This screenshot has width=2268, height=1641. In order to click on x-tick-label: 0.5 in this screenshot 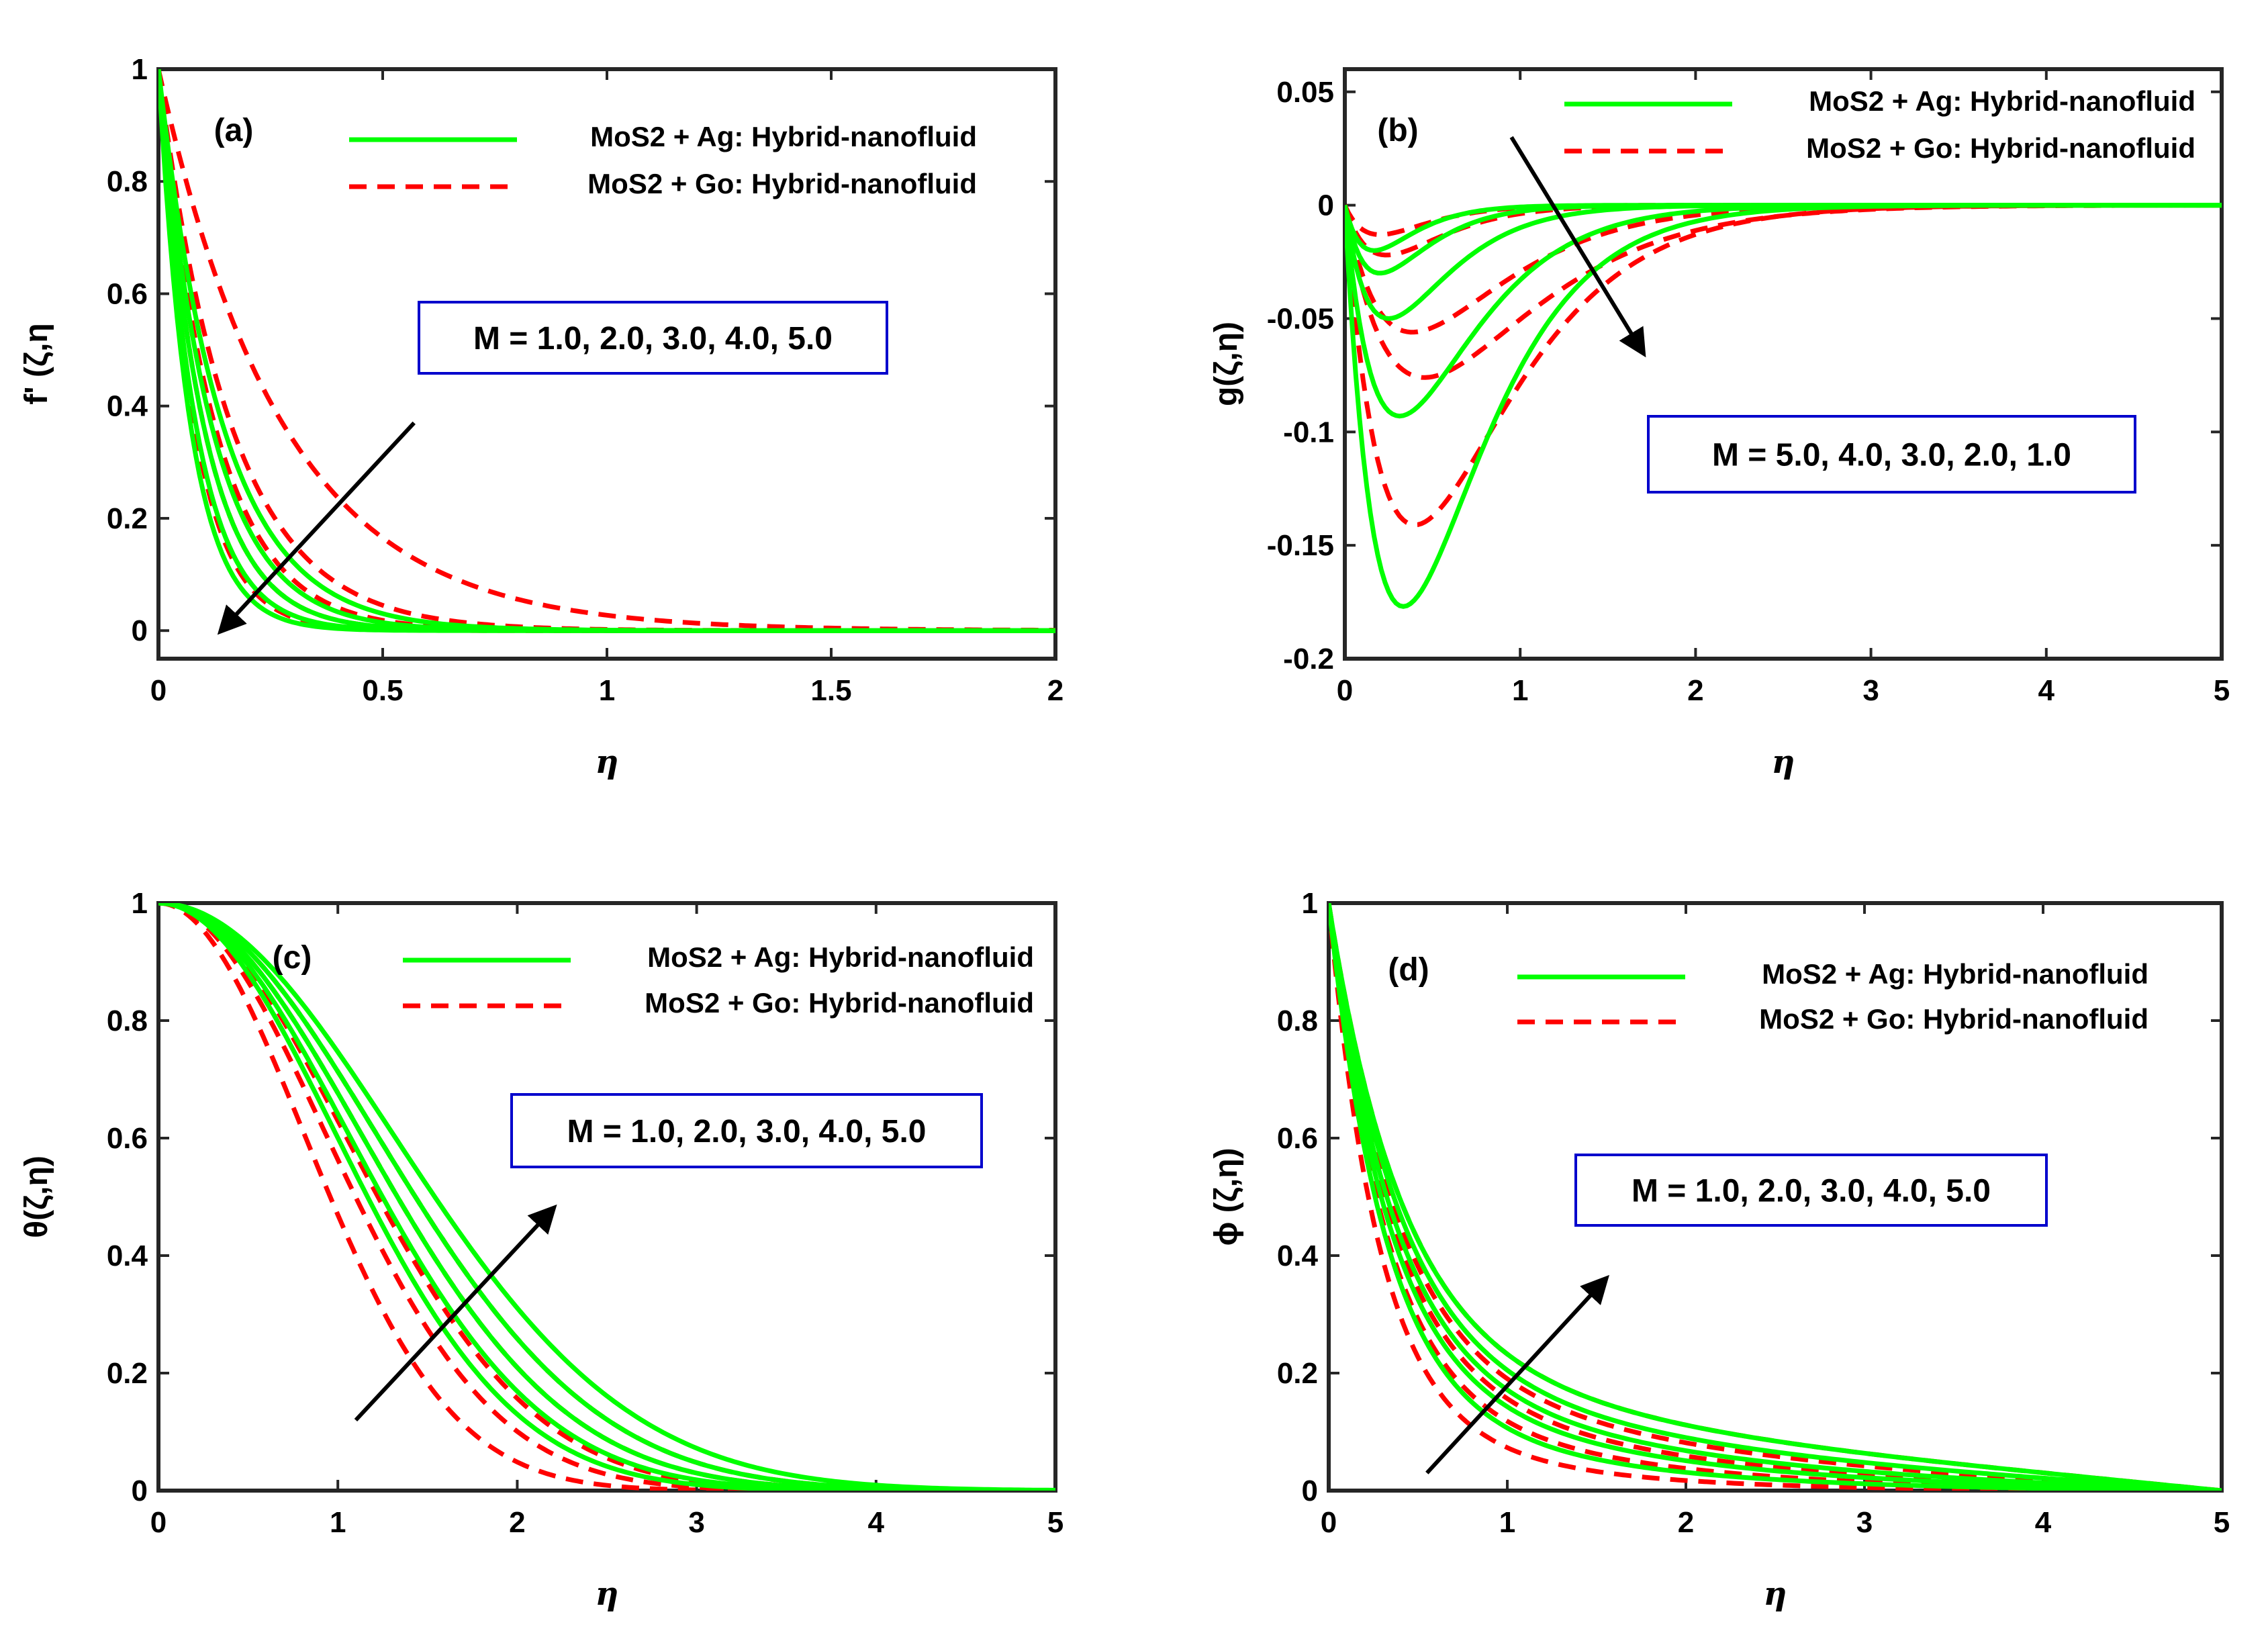, I will do `click(382, 690)`.